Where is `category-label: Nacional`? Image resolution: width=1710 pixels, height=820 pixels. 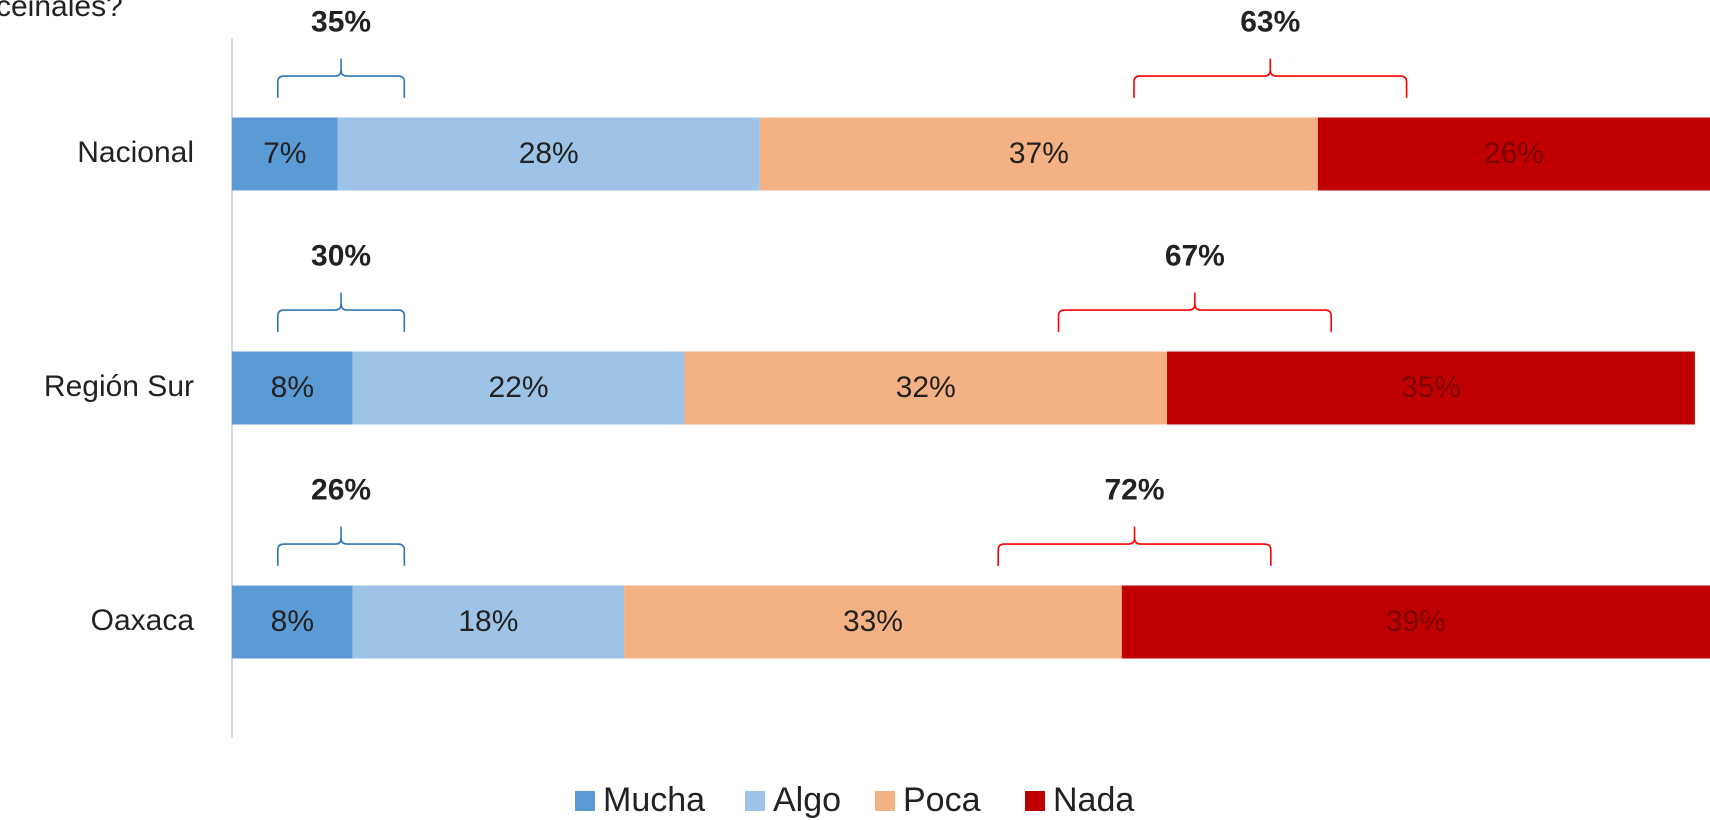 category-label: Nacional is located at coordinates (135, 152).